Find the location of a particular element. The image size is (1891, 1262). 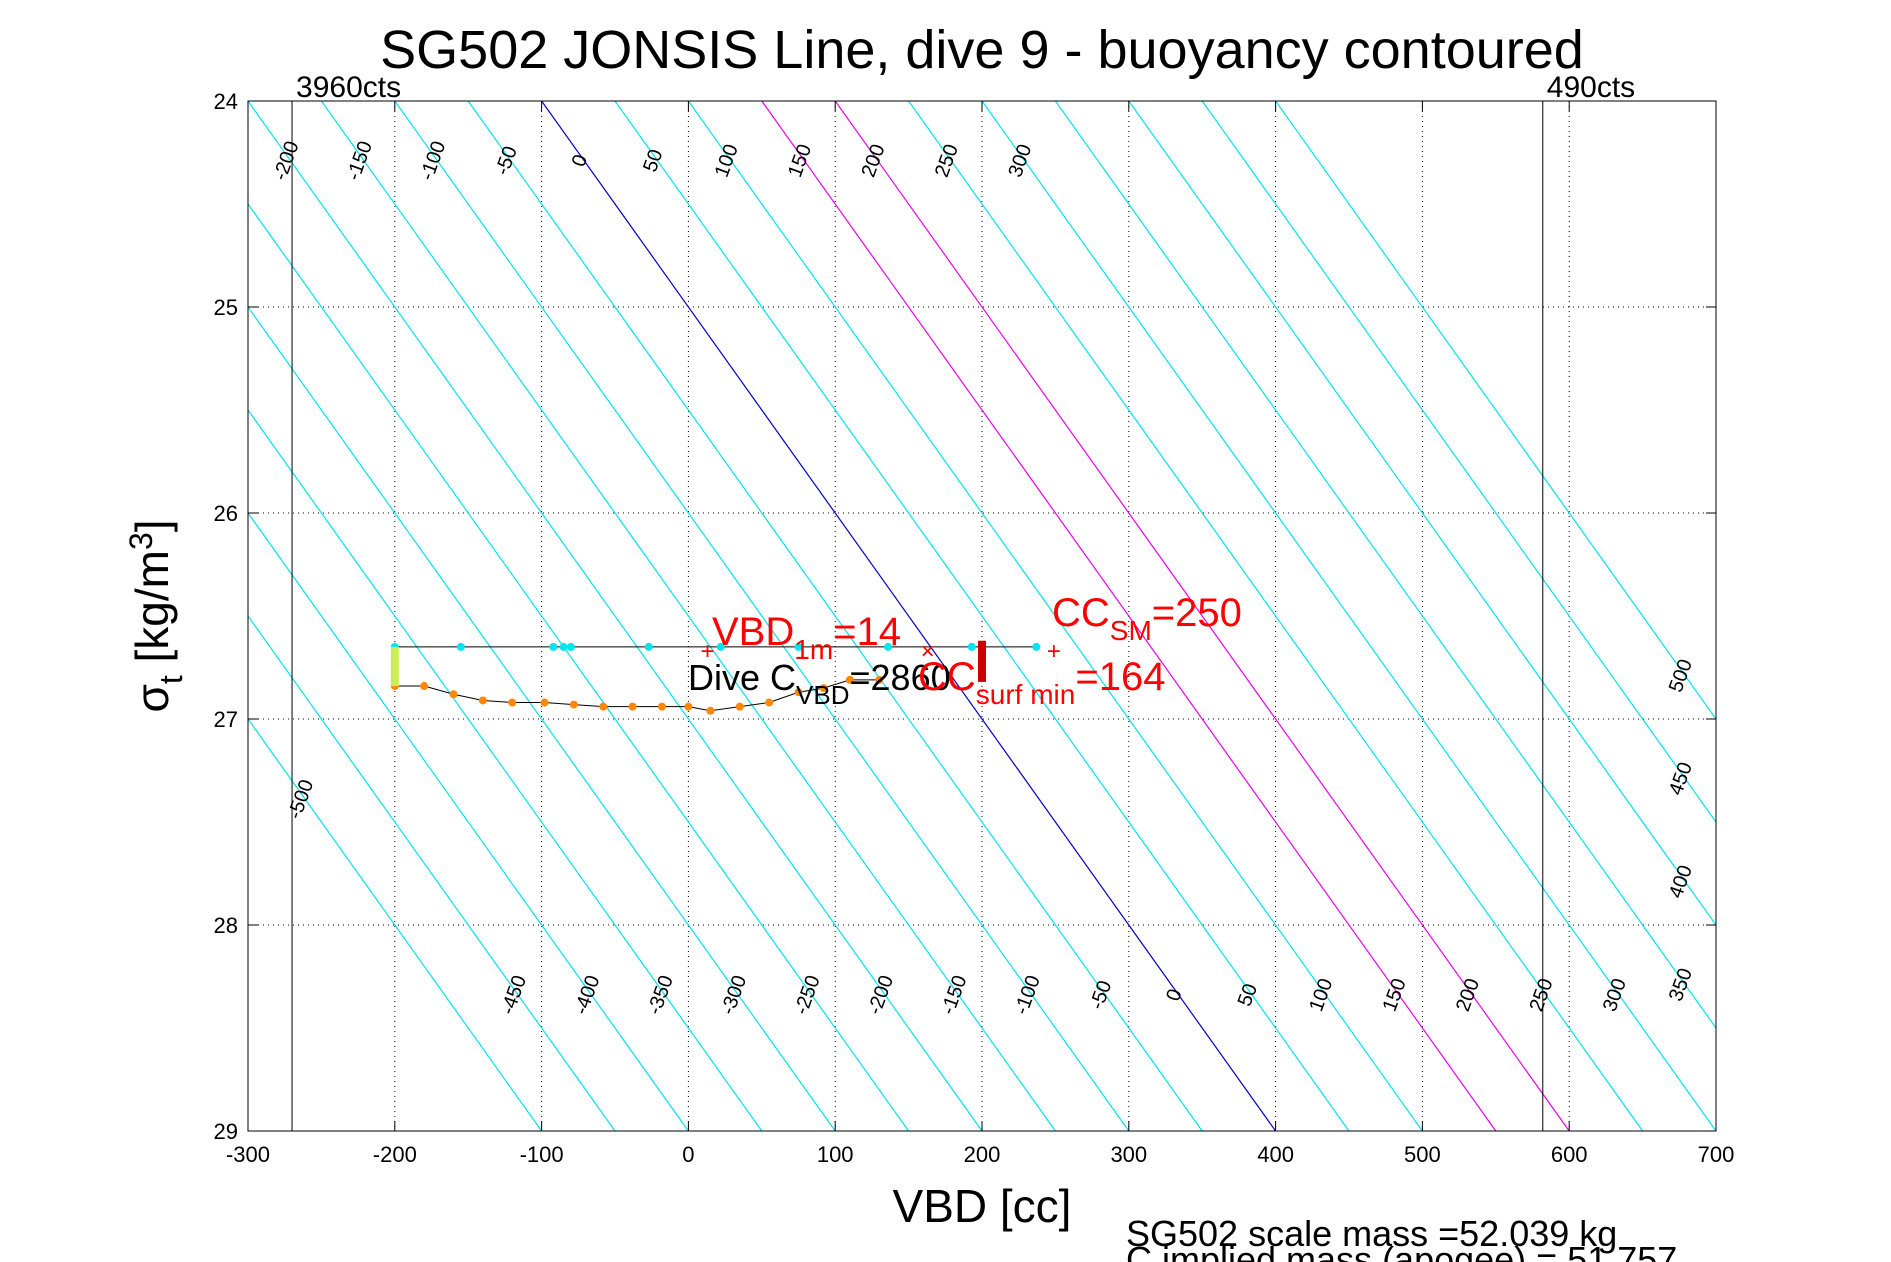

x-tick-label: 0 is located at coordinates (688, 1154).